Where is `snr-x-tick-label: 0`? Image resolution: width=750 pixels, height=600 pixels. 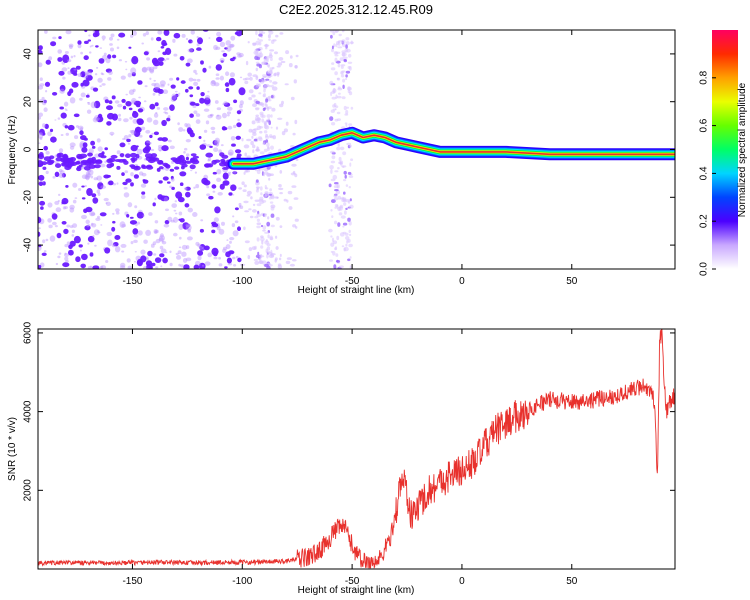
snr-x-tick-label: 0 is located at coordinates (462, 581).